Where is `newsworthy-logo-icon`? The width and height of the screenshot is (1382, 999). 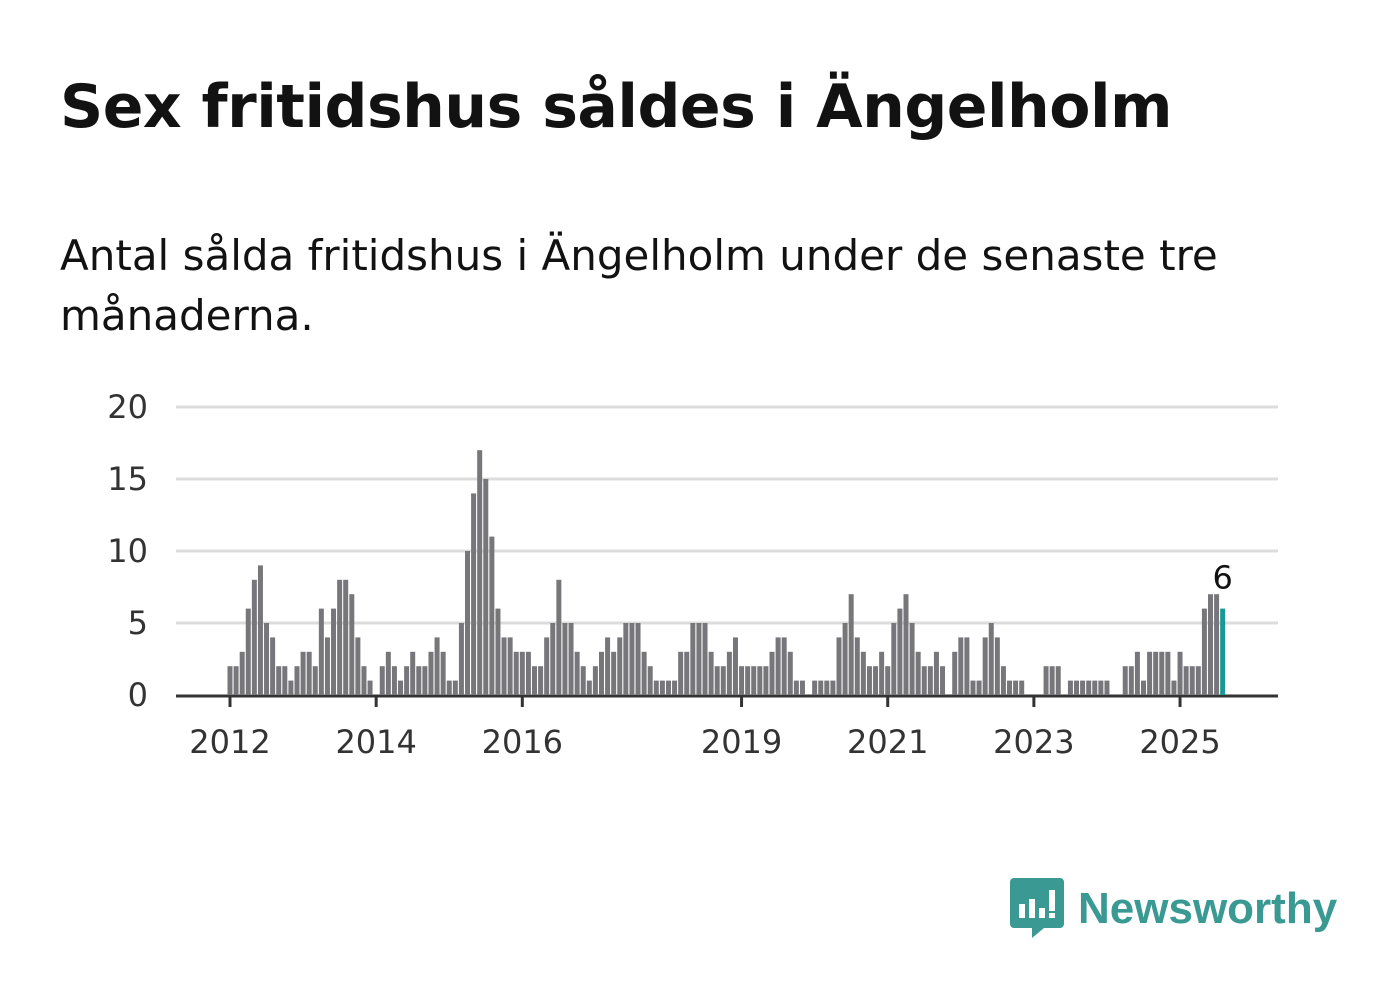
newsworthy-logo-icon is located at coordinates (1037, 908).